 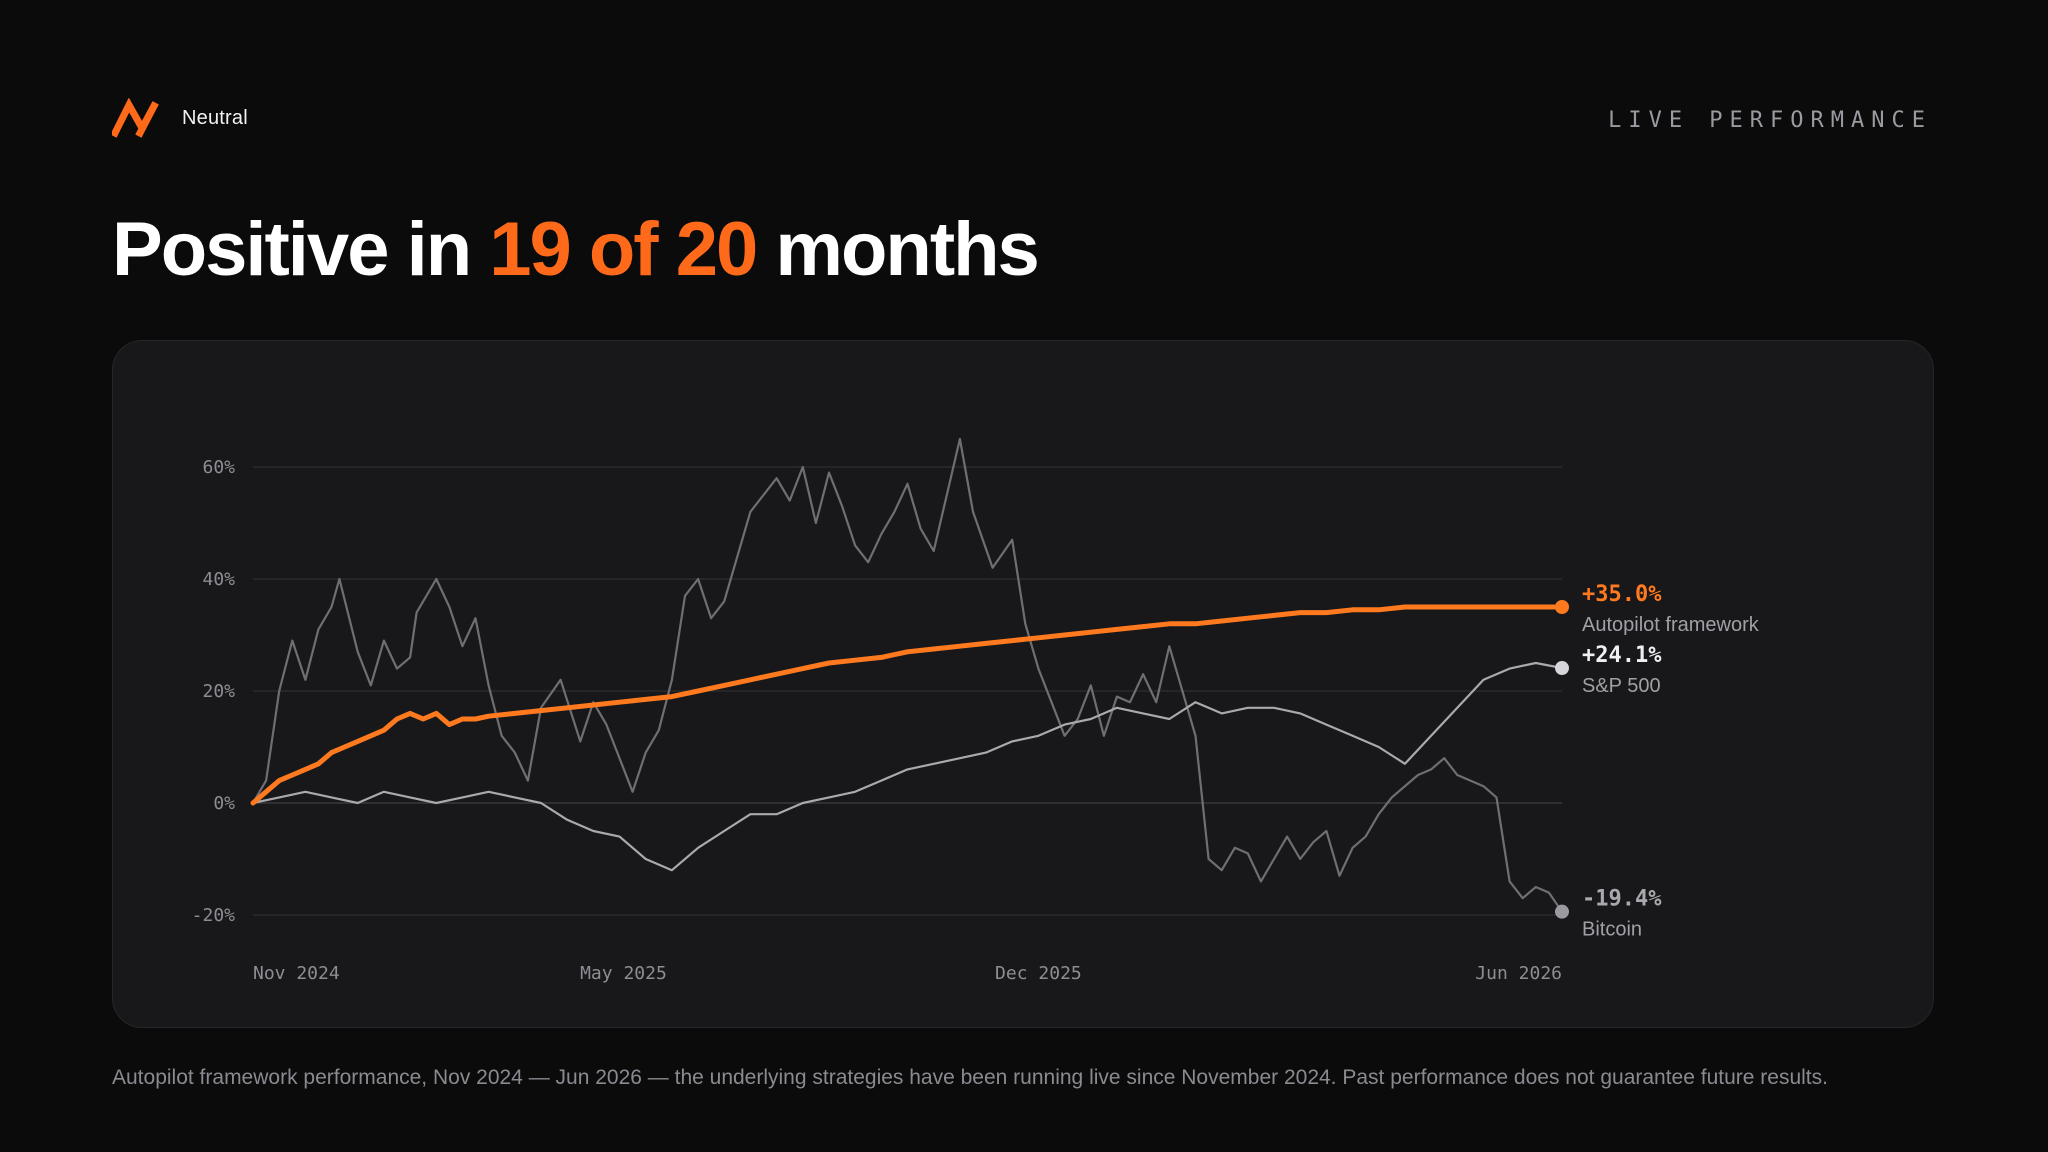 What do you see at coordinates (218, 691) in the screenshot?
I see `y-tick-label: 20%` at bounding box center [218, 691].